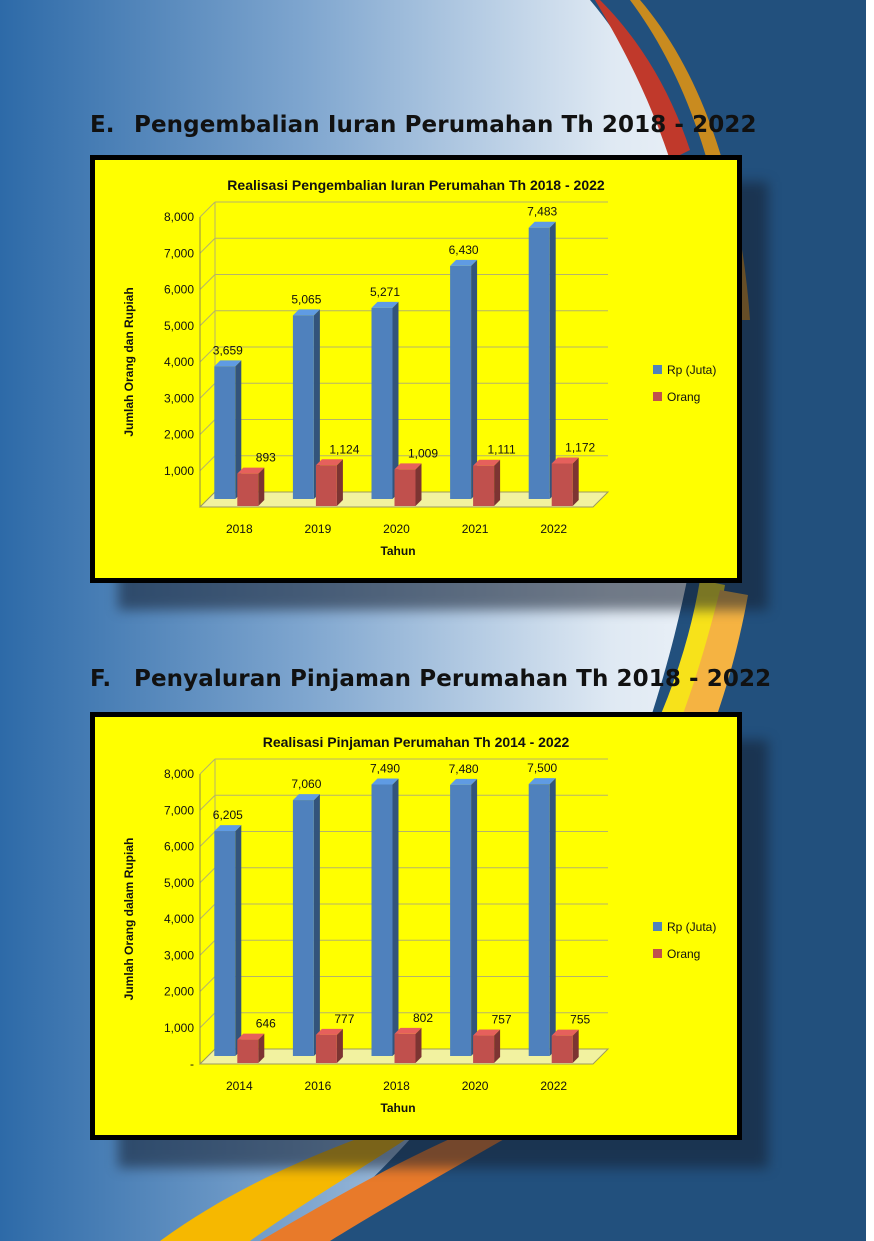 This screenshot has width=874, height=1241. I want to click on x-tick-label: 2018, so click(239, 529).